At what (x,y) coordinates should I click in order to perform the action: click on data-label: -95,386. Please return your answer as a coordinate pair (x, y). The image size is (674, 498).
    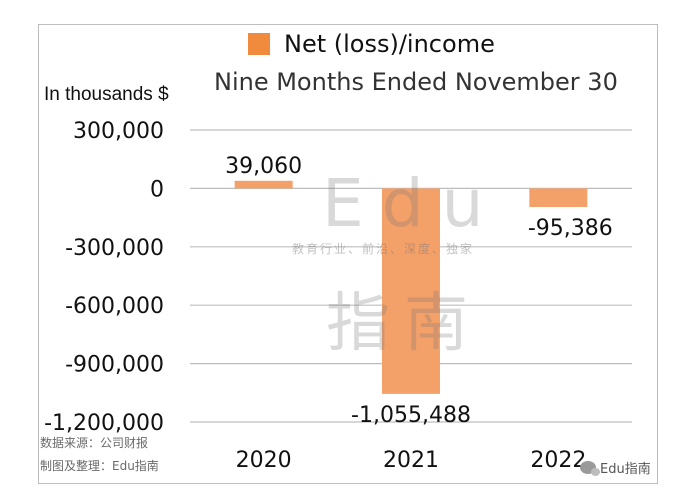
    Looking at the image, I should click on (570, 228).